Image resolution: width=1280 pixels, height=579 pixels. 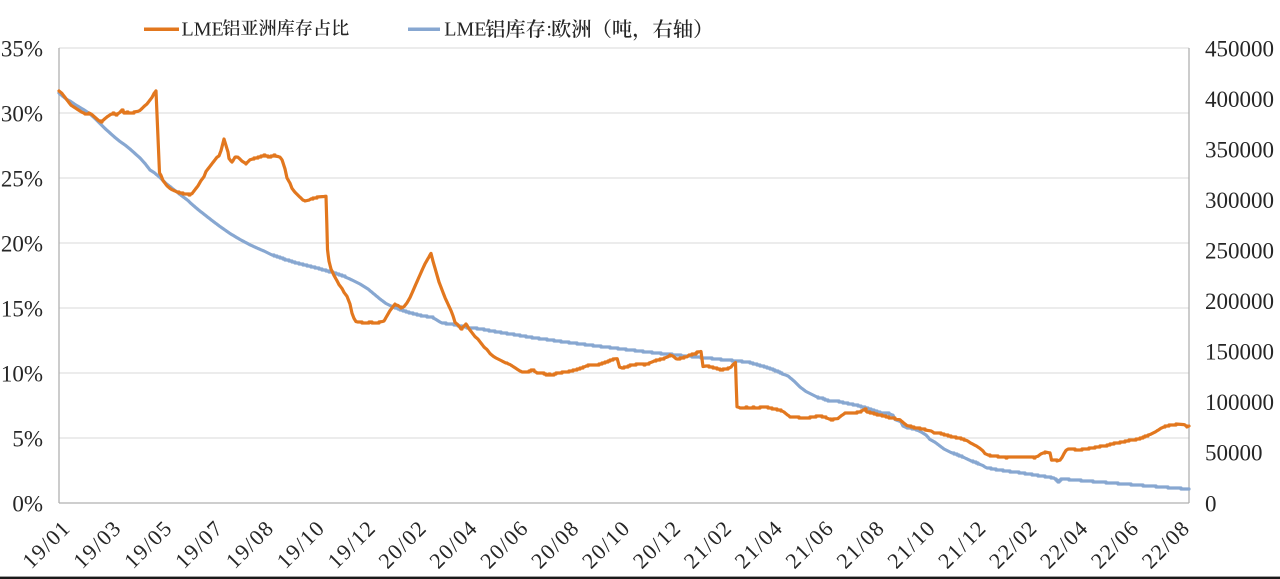 I want to click on svg-text: 0, so click(x=1211, y=503).